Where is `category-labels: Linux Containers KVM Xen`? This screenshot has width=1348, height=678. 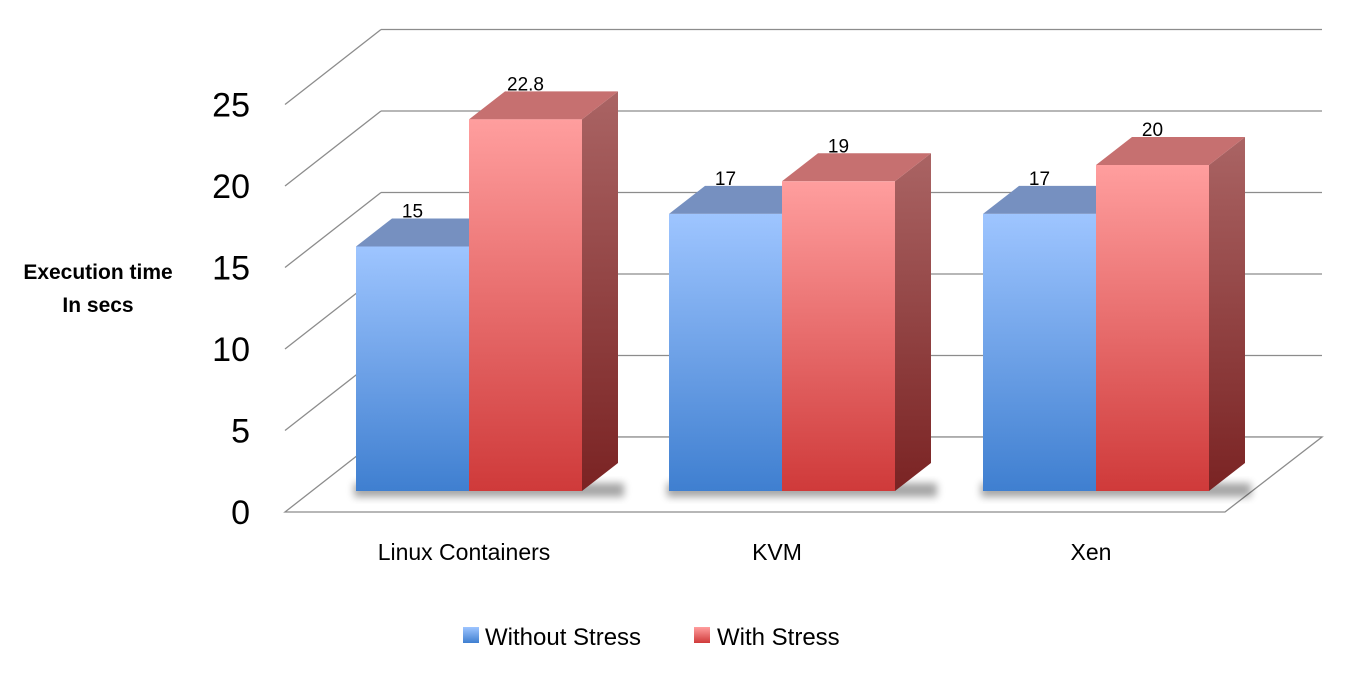 category-labels: Linux Containers KVM Xen is located at coordinates (745, 552).